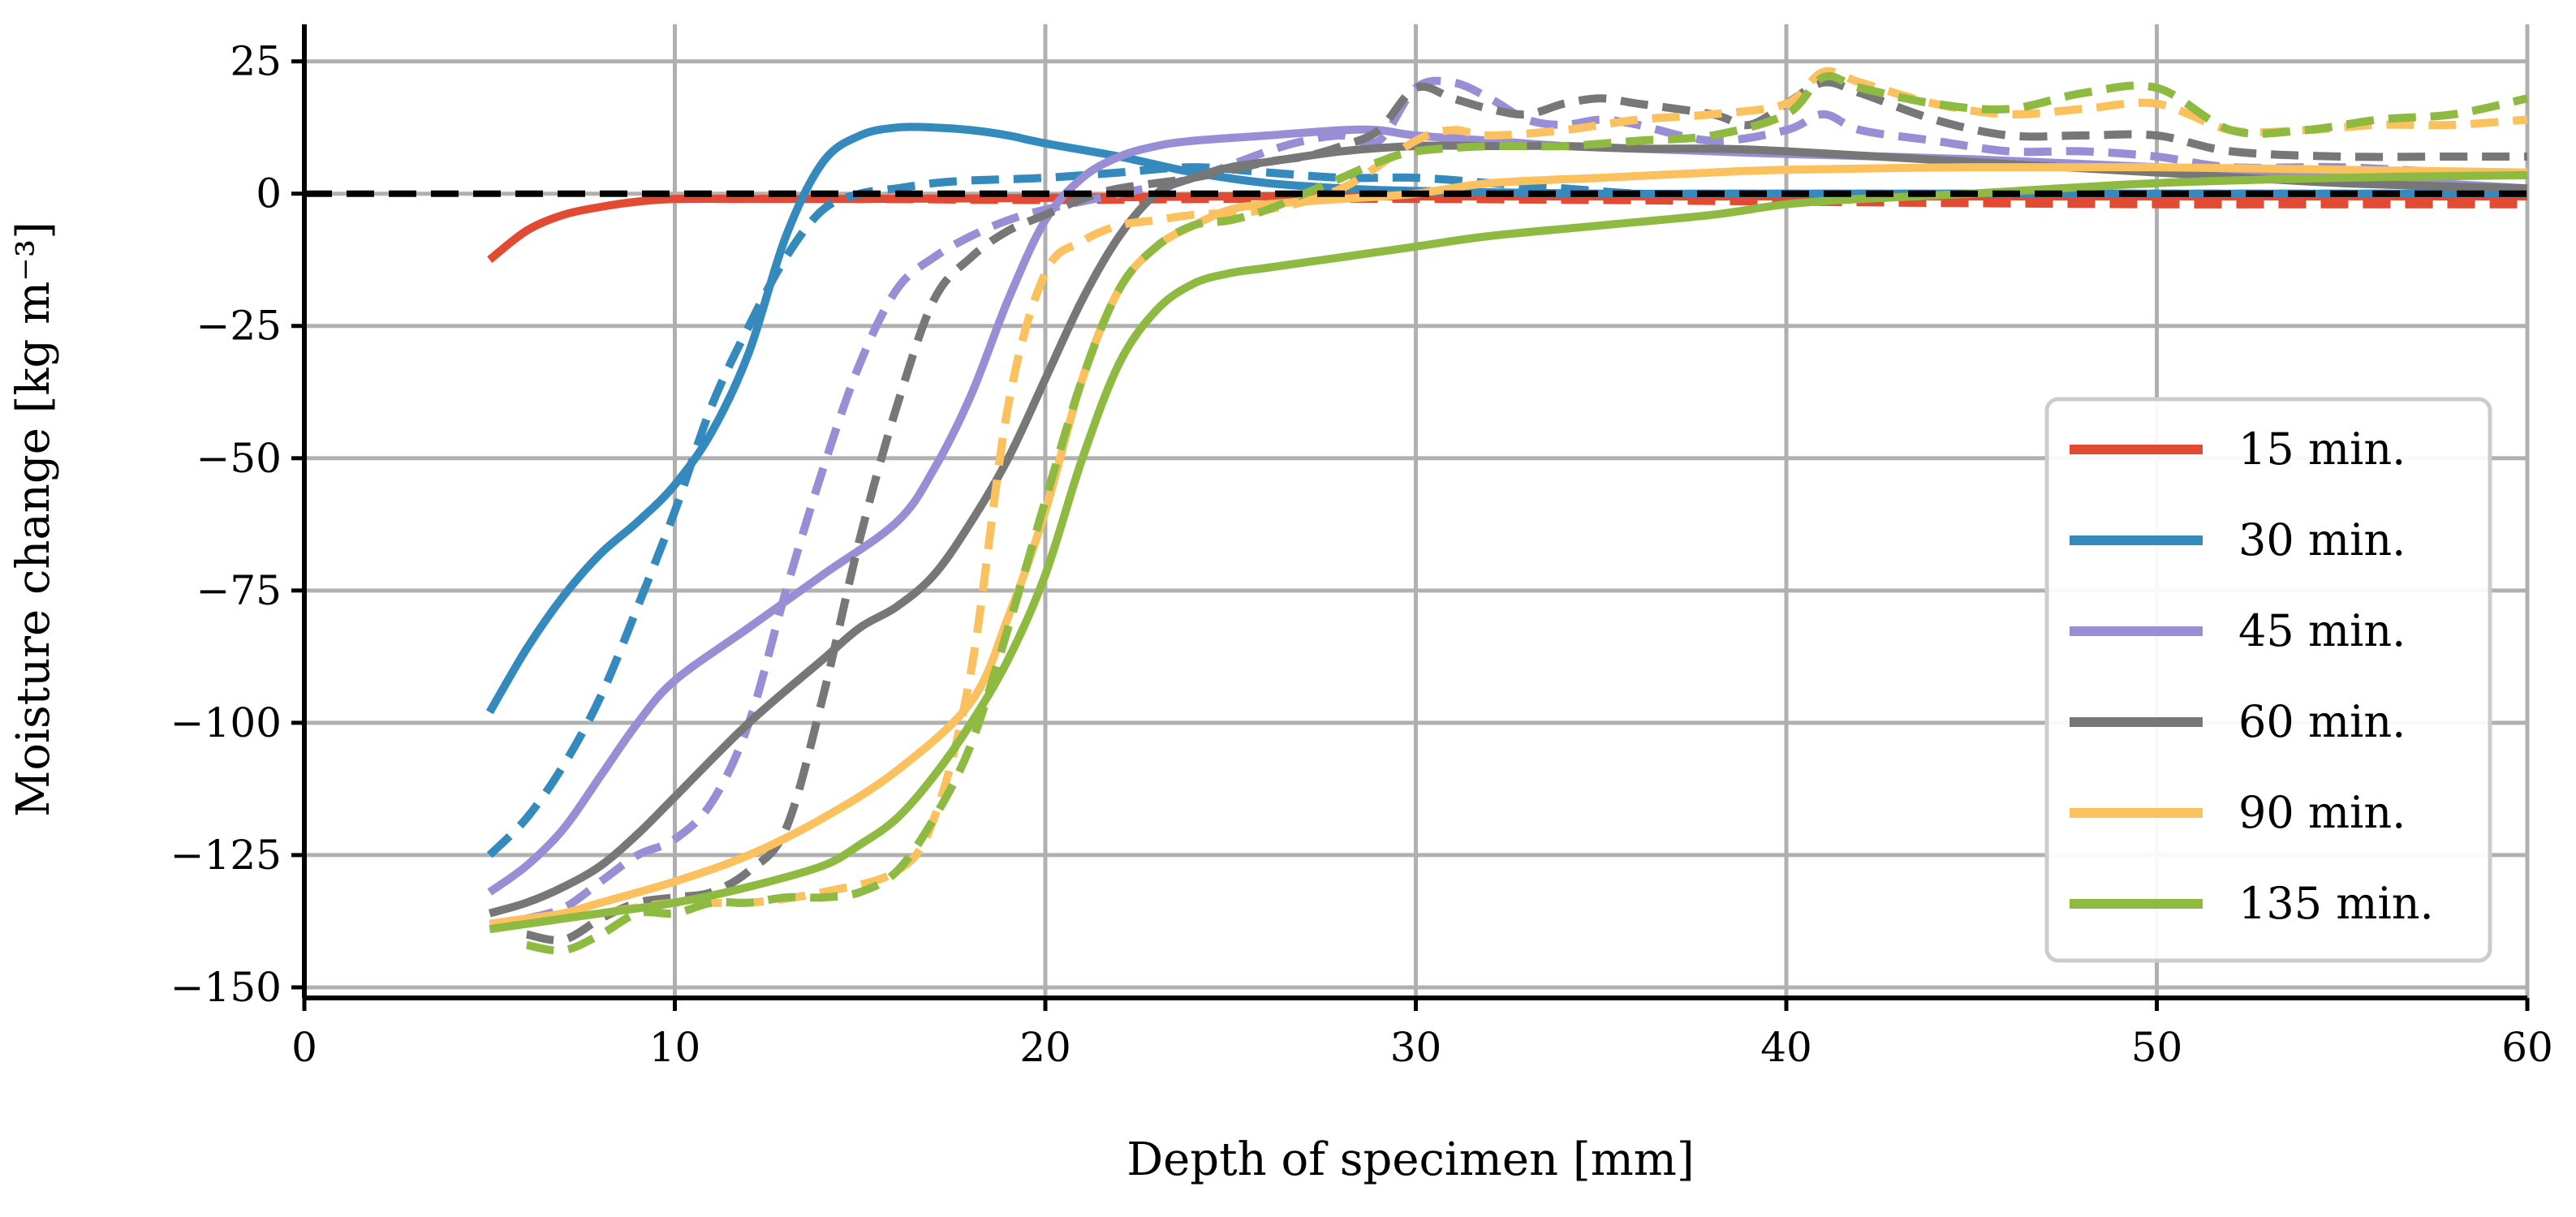  What do you see at coordinates (2322, 630) in the screenshot?
I see `legend-label: 45 min.` at bounding box center [2322, 630].